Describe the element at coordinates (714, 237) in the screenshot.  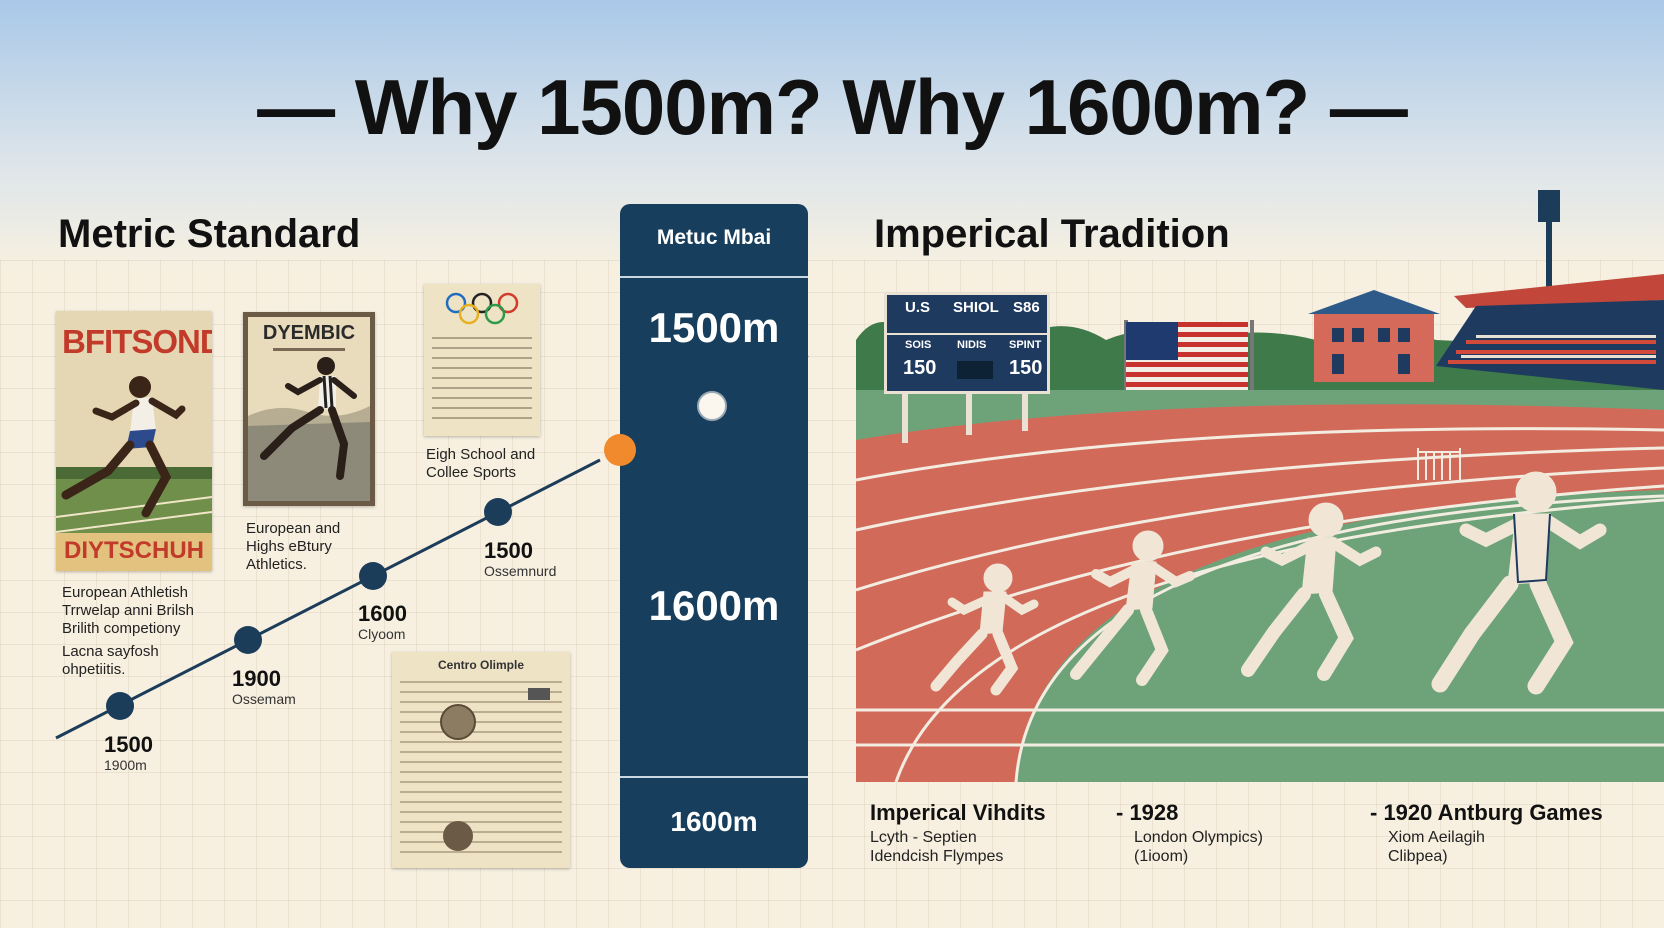
I see `panel-heading: Metuc Mbai` at that location.